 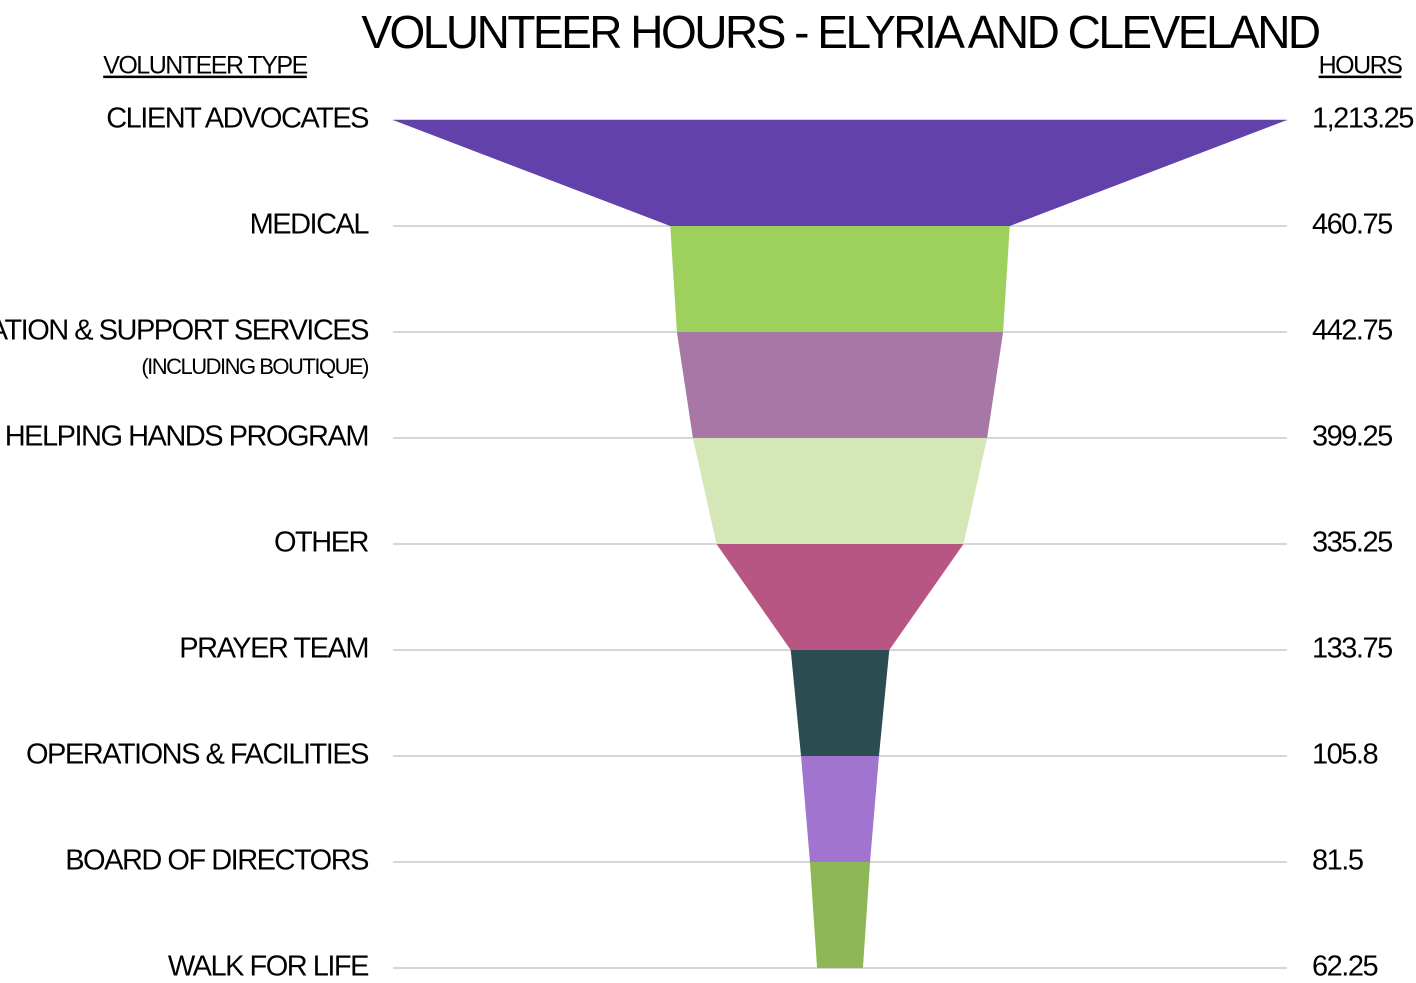 What do you see at coordinates (310, 225) in the screenshot?
I see `category-label: MEDICAL` at bounding box center [310, 225].